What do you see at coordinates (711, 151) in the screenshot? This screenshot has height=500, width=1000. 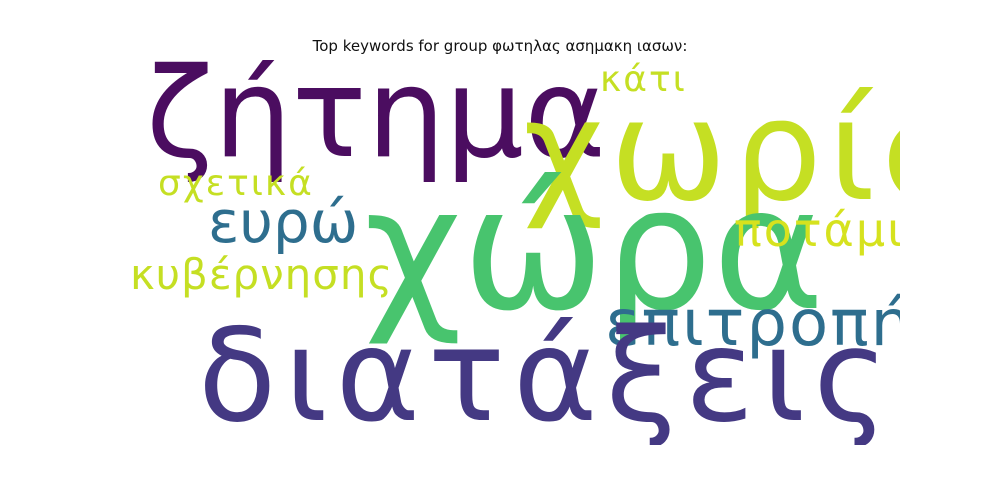 I see `word-xwris: χωρίς` at bounding box center [711, 151].